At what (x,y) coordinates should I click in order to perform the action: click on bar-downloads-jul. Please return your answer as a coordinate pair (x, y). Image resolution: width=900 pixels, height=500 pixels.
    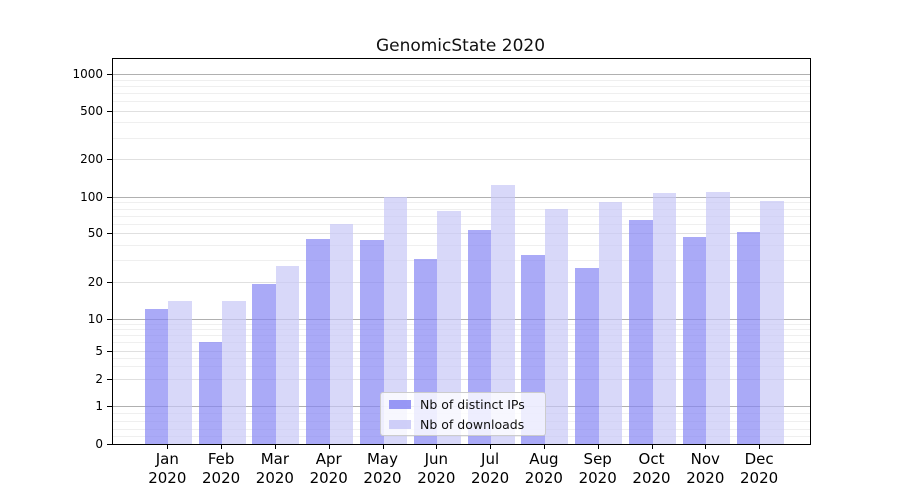
    Looking at the image, I should click on (503, 314).